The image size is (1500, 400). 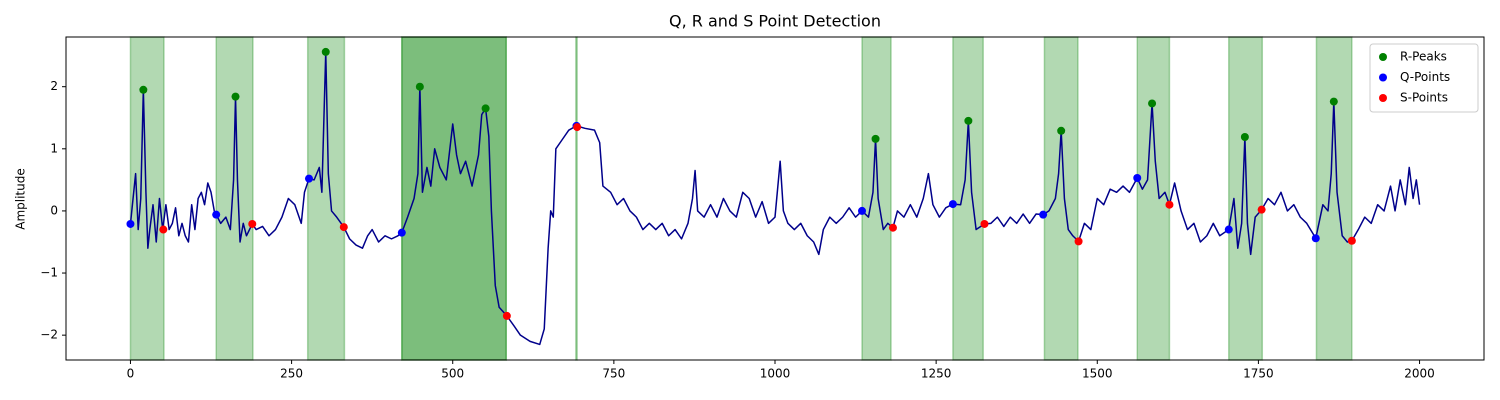 I want to click on legend-box, so click(x=1424, y=78).